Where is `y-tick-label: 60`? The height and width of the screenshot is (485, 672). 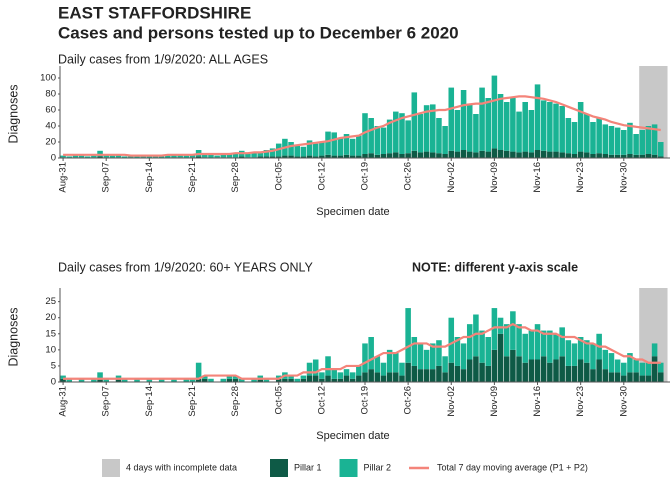 y-tick-label: 60 is located at coordinates (50, 110).